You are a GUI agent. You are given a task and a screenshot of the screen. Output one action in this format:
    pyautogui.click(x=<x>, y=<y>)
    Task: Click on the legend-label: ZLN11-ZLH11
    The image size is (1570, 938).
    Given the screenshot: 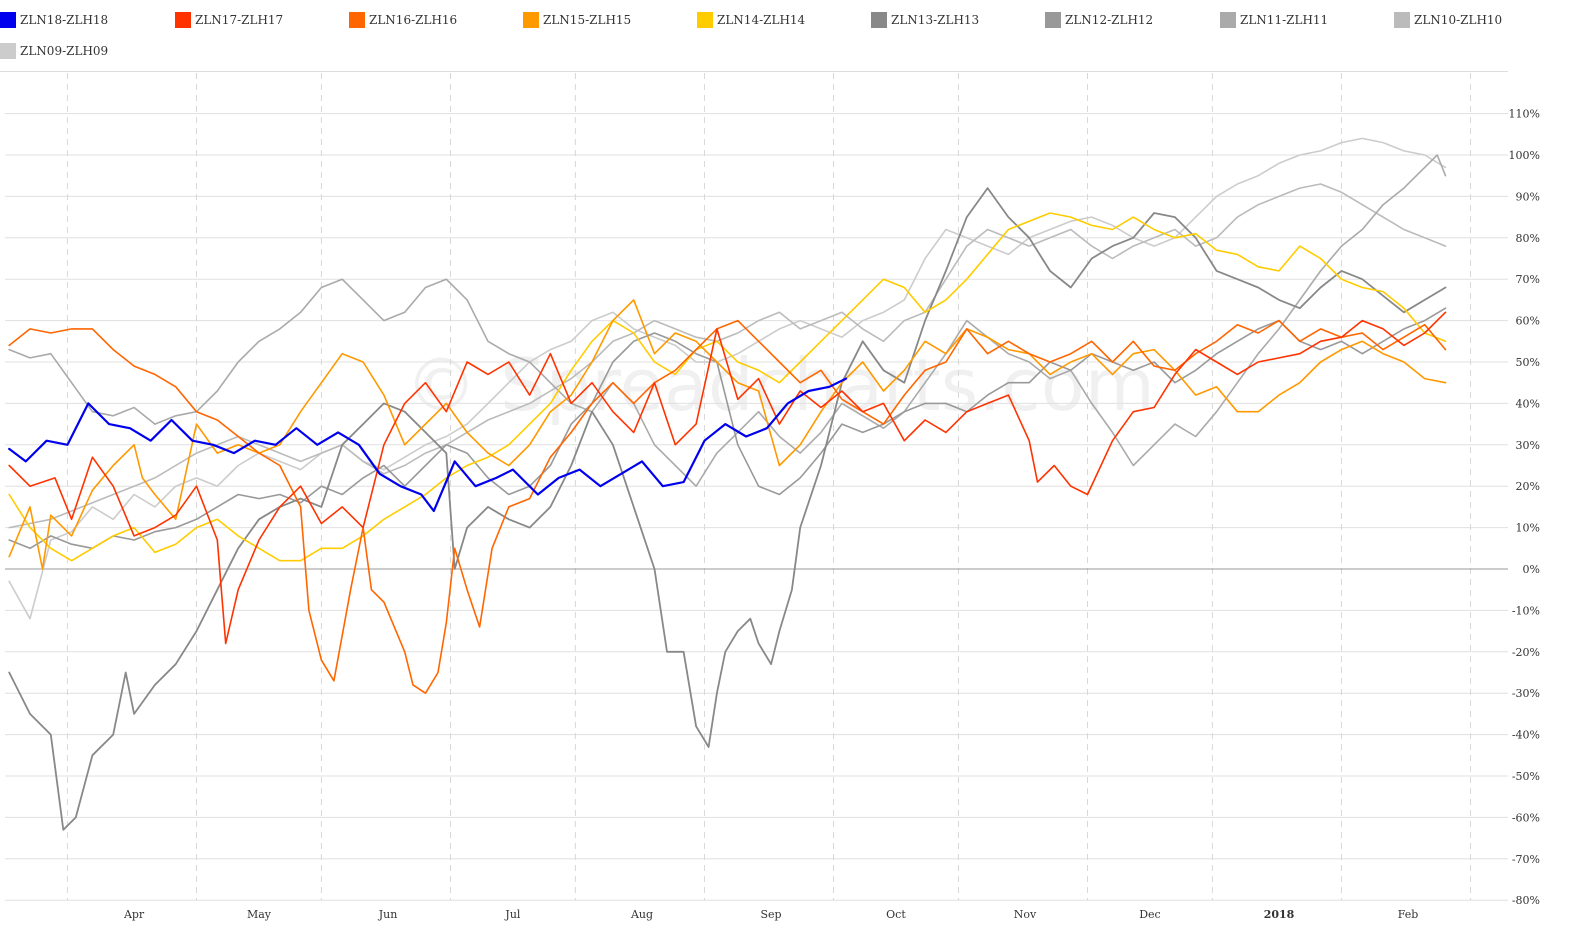 What is the action you would take?
    pyautogui.click(x=1284, y=20)
    